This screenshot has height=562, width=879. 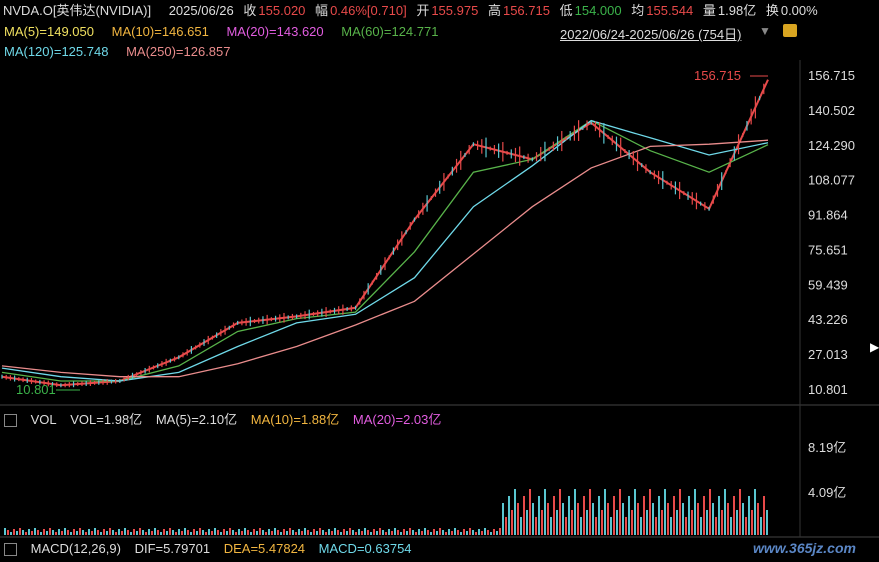 I want to click on high-value: 156.715, so click(x=526, y=10).